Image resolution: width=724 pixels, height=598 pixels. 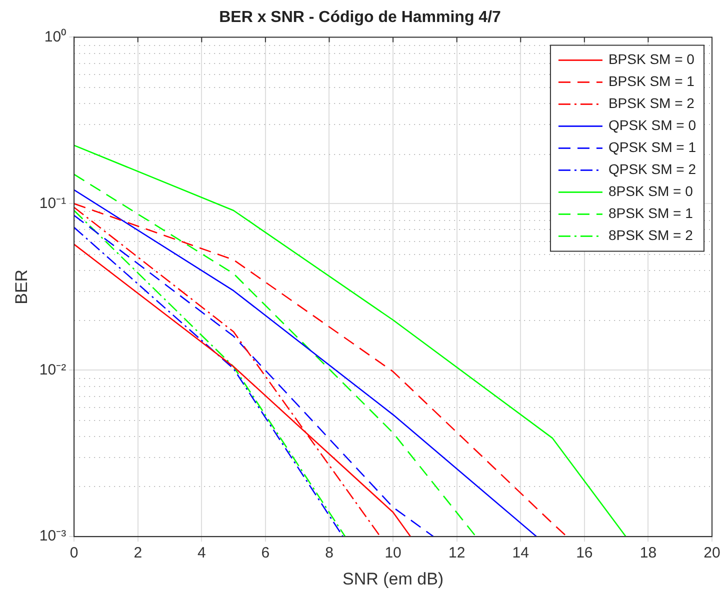 What do you see at coordinates (584, 553) in the screenshot?
I see `x-tick-label: 16` at bounding box center [584, 553].